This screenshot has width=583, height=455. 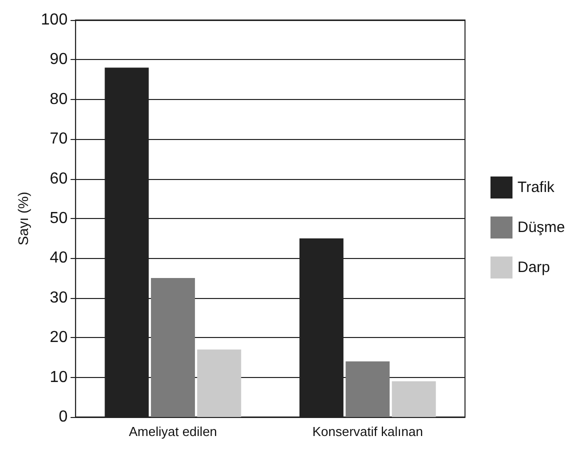 What do you see at coordinates (59, 377) in the screenshot?
I see `y-tick-label: 10` at bounding box center [59, 377].